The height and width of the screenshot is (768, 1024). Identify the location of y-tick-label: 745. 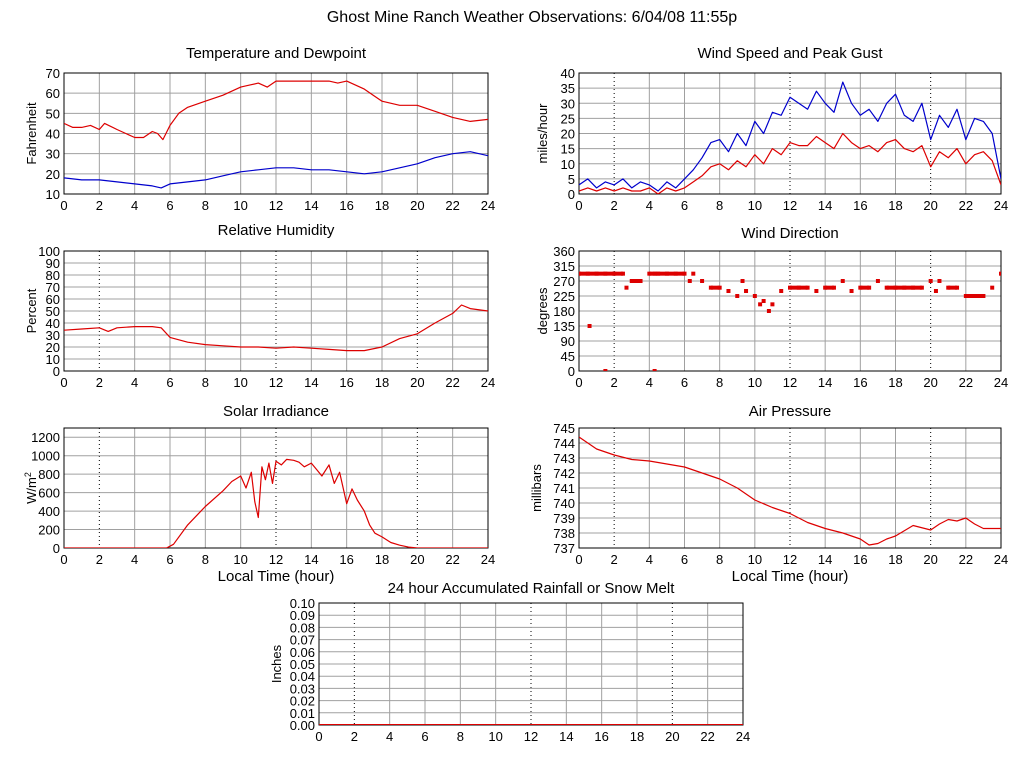
(564, 428).